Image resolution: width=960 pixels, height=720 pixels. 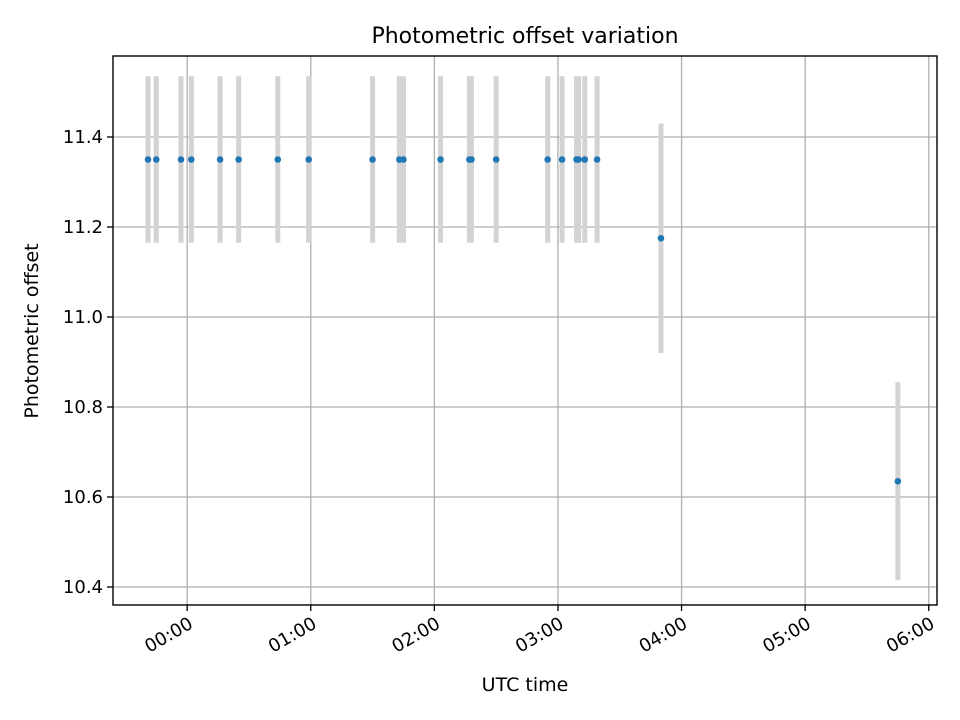 What do you see at coordinates (83, 137) in the screenshot?
I see `y-tick-label: 11.4` at bounding box center [83, 137].